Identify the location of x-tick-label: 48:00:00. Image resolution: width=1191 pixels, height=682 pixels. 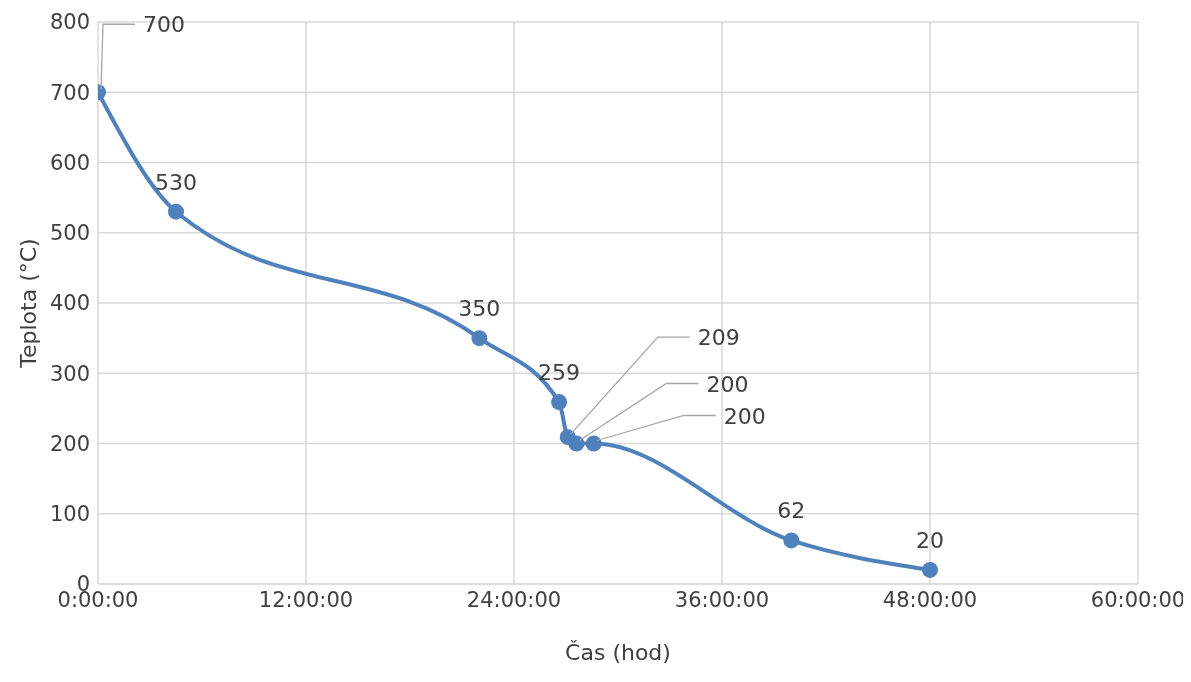
(930, 599).